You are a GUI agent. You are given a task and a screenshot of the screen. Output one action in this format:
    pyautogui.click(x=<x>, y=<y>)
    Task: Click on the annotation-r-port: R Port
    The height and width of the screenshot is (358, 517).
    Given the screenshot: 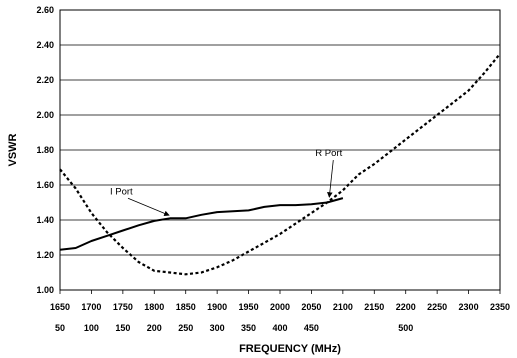 What is the action you would take?
    pyautogui.click(x=328, y=153)
    